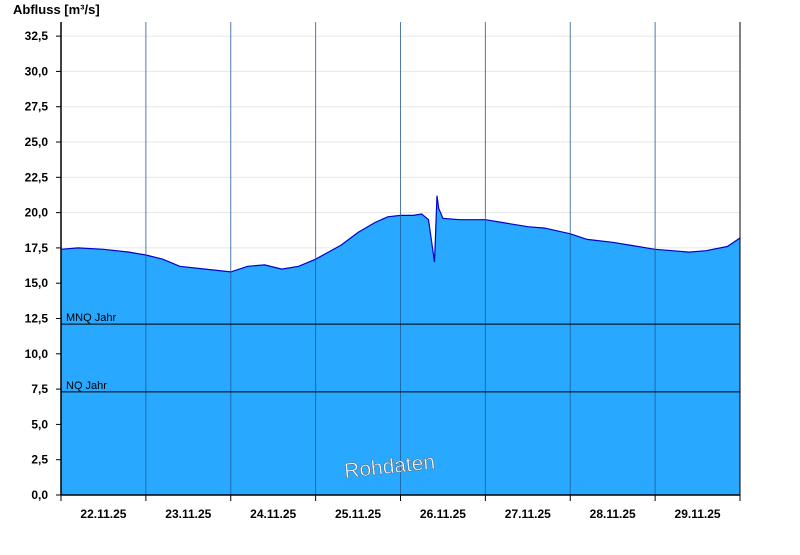 This screenshot has height=555, width=800. Describe the element at coordinates (273, 514) in the screenshot. I see `x-tick-label: 24.11.25` at that location.